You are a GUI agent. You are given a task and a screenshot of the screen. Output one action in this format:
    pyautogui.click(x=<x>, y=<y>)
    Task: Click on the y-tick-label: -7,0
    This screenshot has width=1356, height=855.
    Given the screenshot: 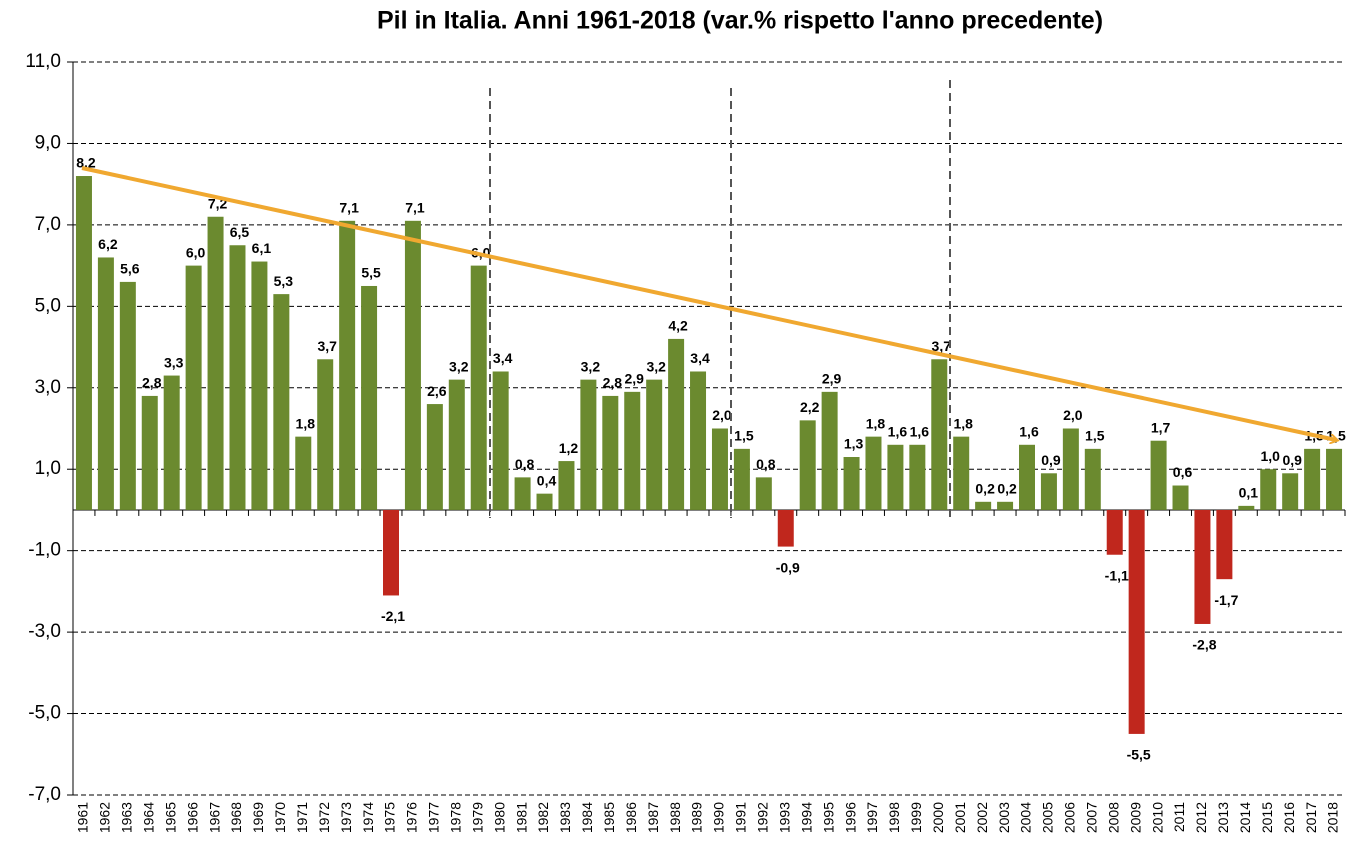 What is the action you would take?
    pyautogui.click(x=44, y=794)
    